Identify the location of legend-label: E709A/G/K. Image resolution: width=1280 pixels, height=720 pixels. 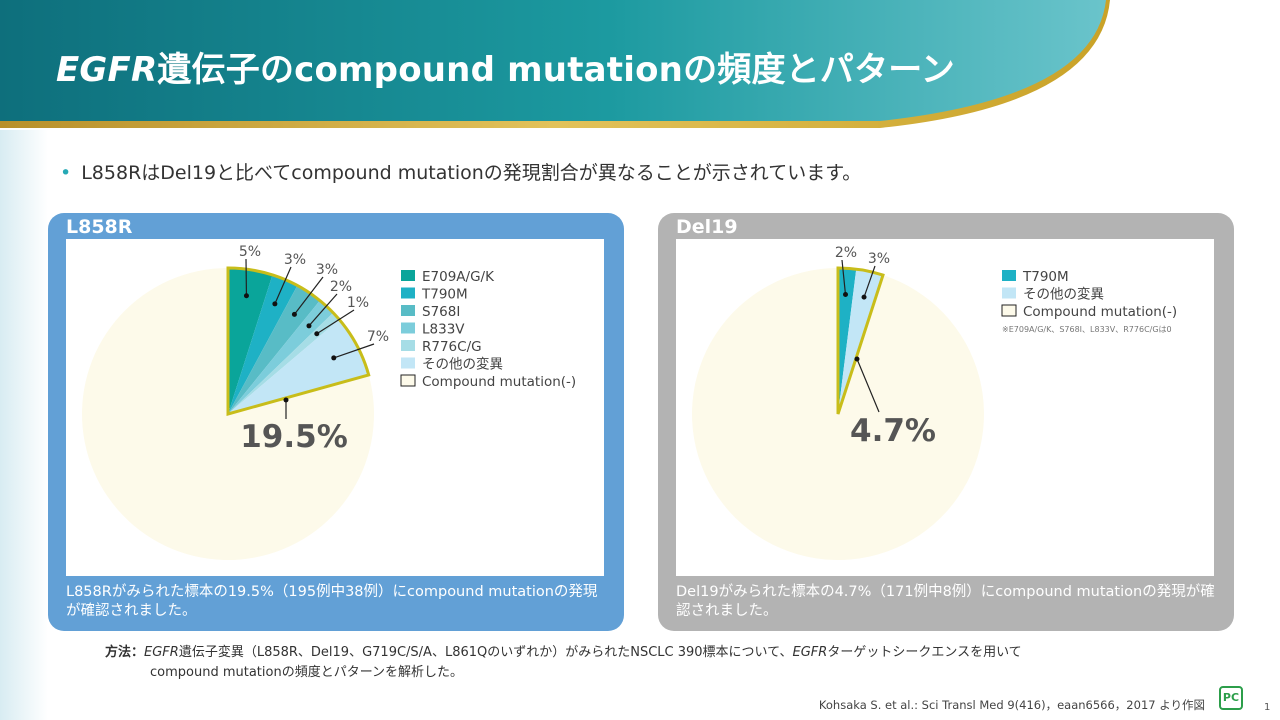
(458, 277).